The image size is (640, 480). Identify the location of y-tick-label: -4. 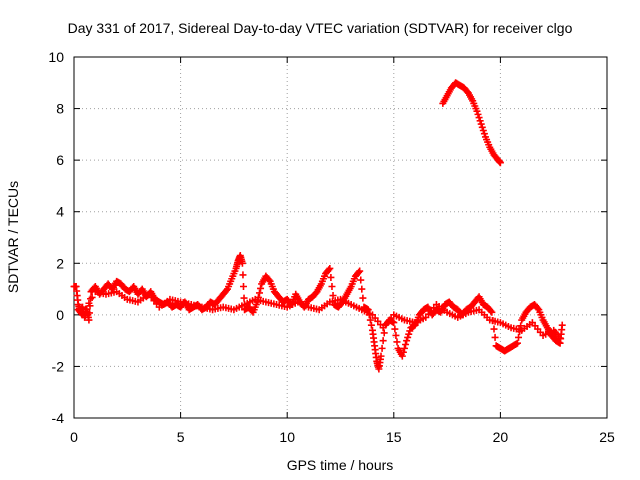
(58, 418).